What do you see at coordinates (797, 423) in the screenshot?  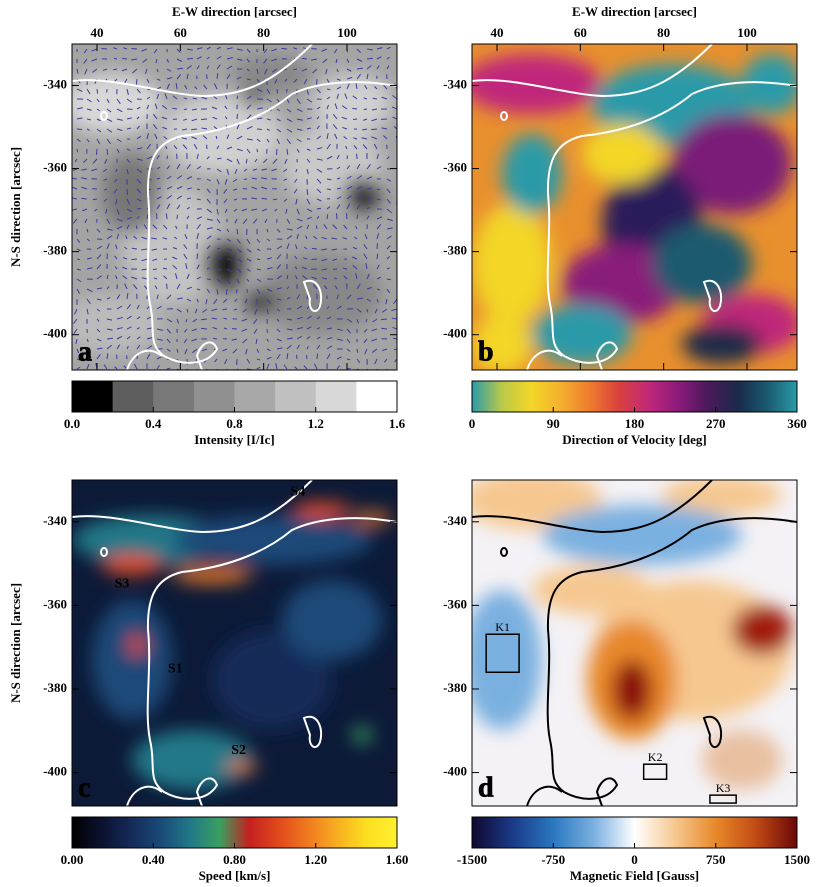 I see `colorbar-tick-label: 360` at bounding box center [797, 423].